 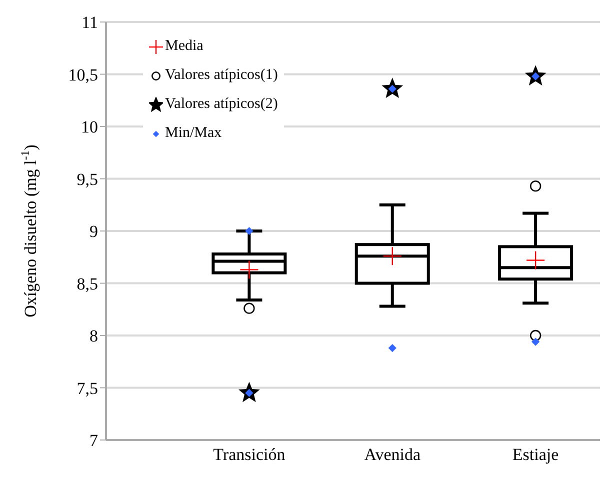 What do you see at coordinates (87, 284) in the screenshot?
I see `y-tick-label: 8,5` at bounding box center [87, 284].